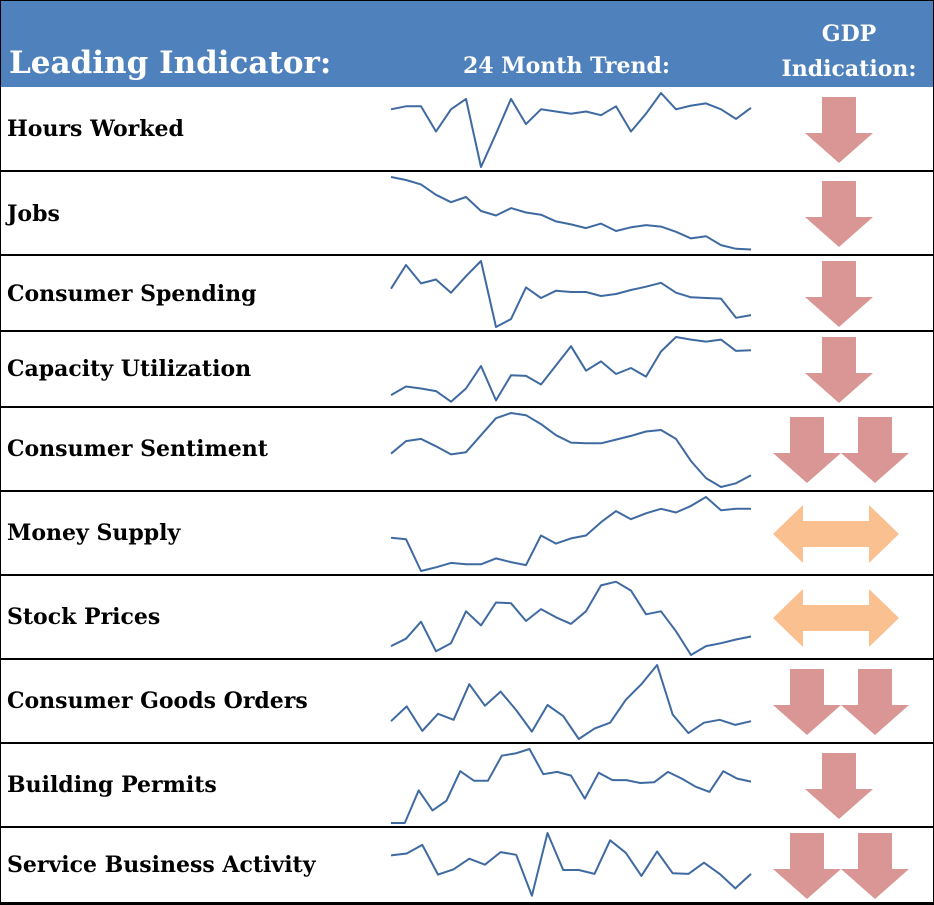 This screenshot has height=905, width=934. I want to click on header-trend-label: 24 Month Trend:, so click(566, 66).